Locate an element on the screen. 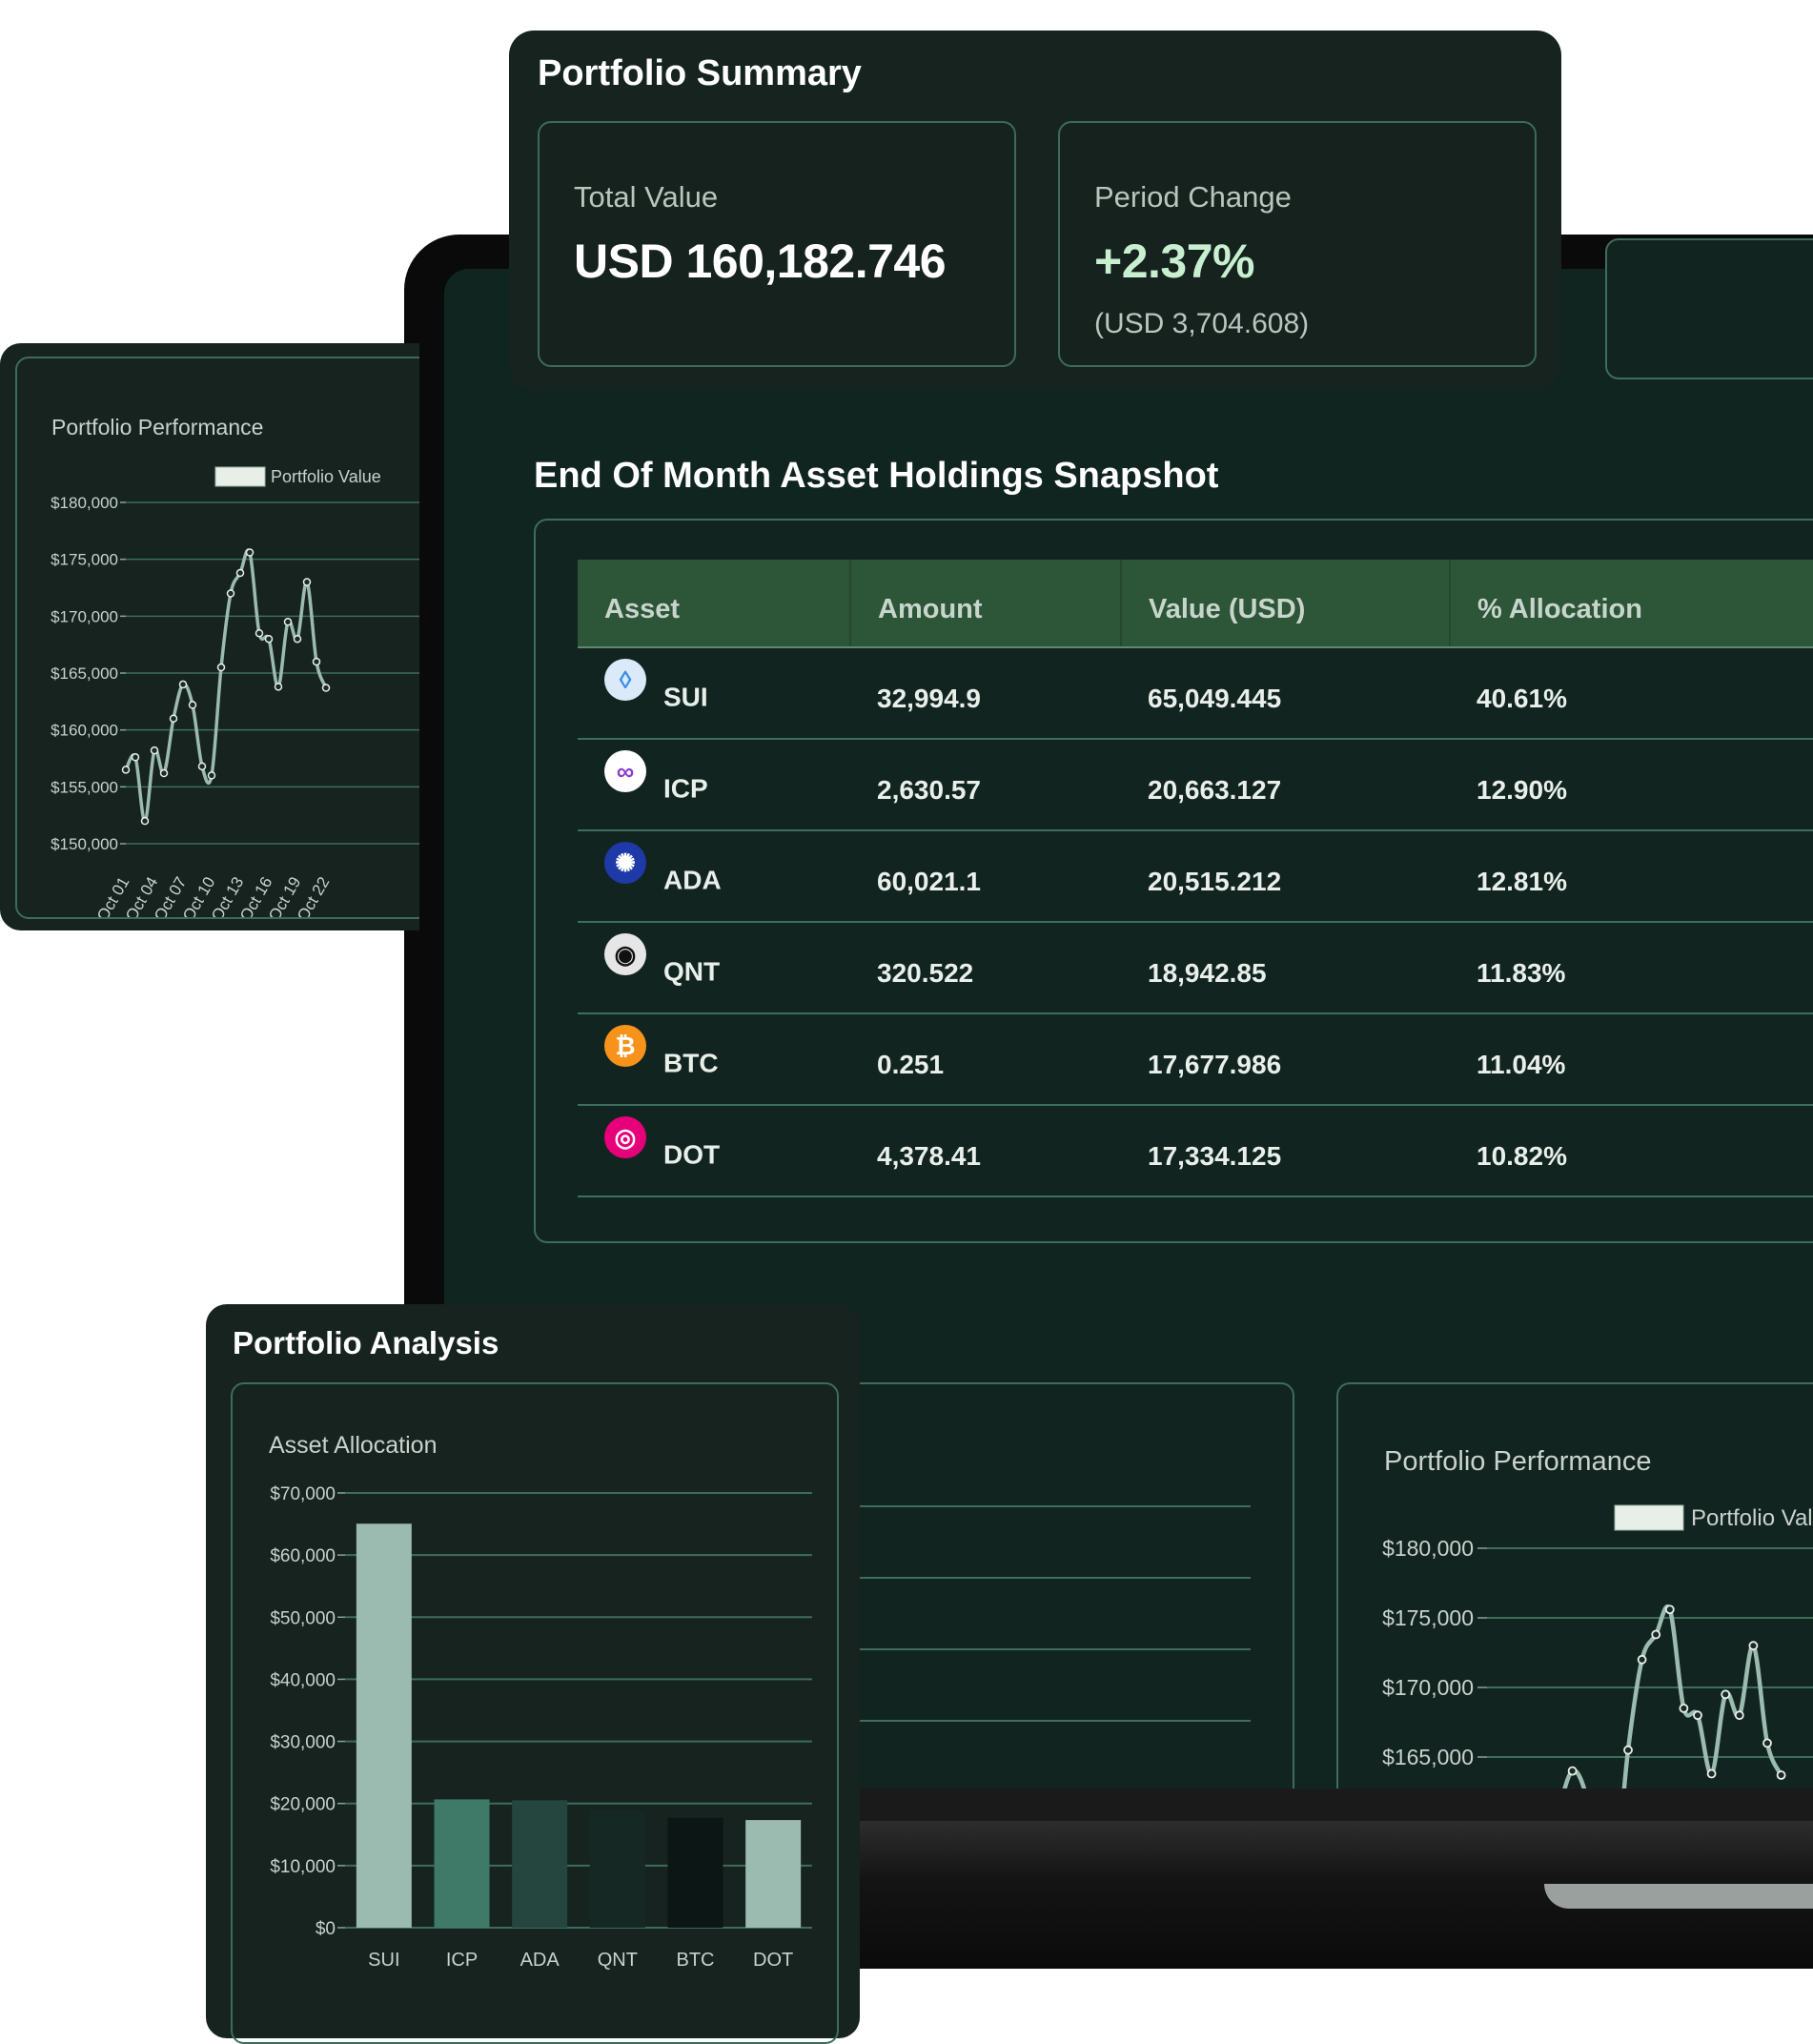 The image size is (1813, 2044). holdings-title: End Of Month Asset Holdings Snapshot is located at coordinates (876, 476).